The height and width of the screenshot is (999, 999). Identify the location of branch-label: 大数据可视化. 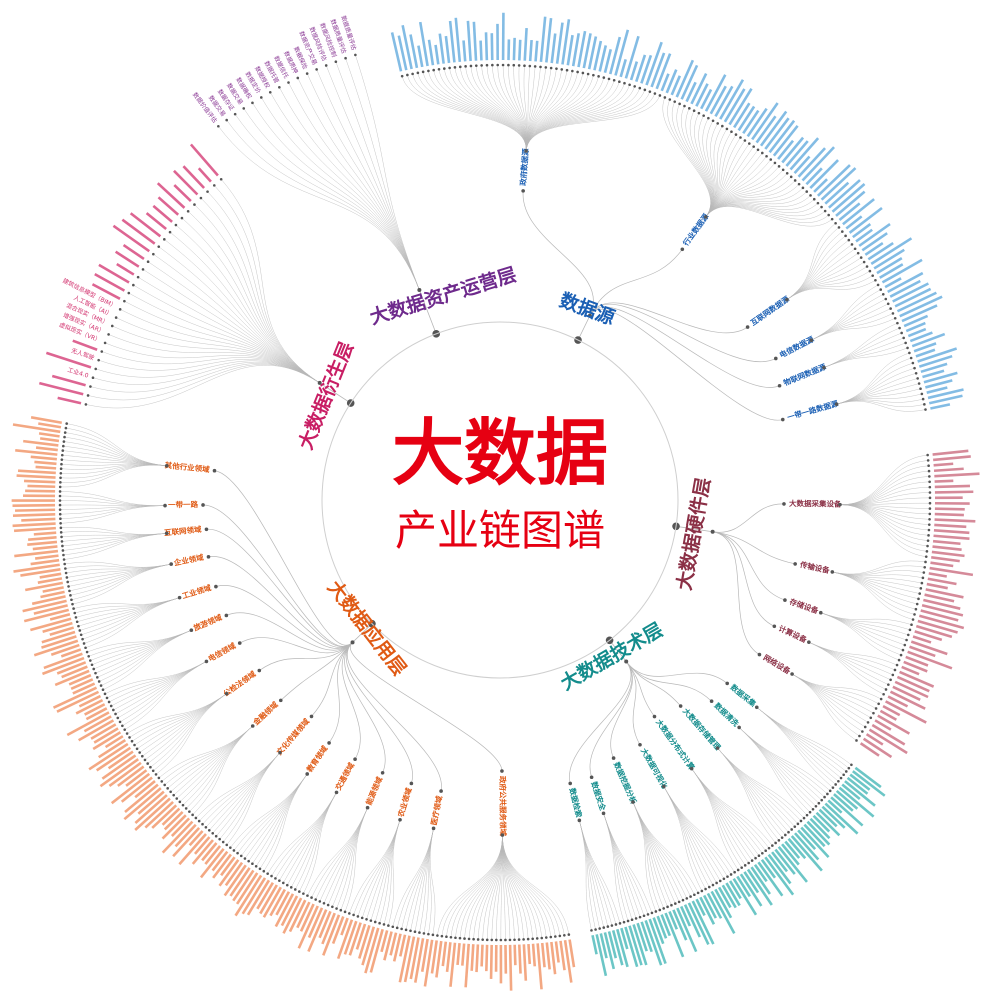
(654, 768).